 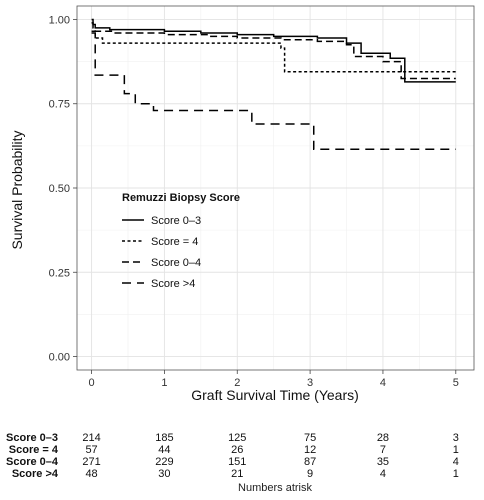 What do you see at coordinates (181, 198) in the screenshot?
I see `legend-title: Remuzzi Biopsy Score` at bounding box center [181, 198].